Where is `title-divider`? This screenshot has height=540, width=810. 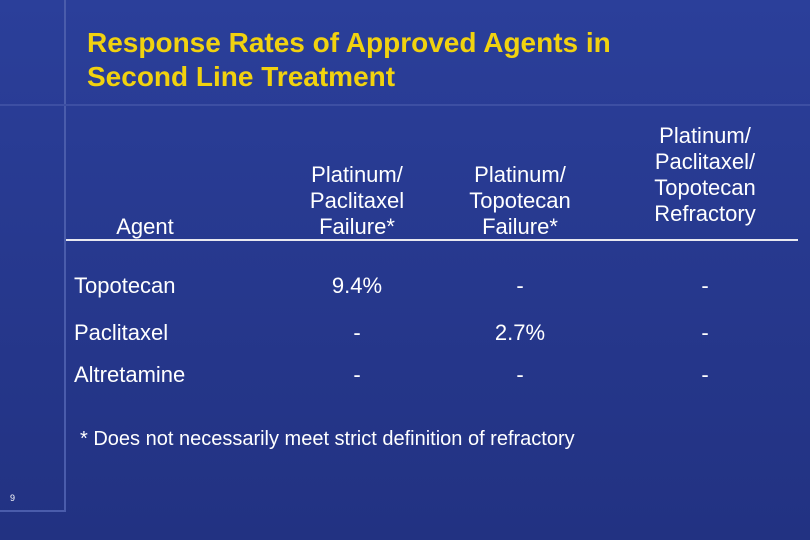
title-divider is located at coordinates (405, 105).